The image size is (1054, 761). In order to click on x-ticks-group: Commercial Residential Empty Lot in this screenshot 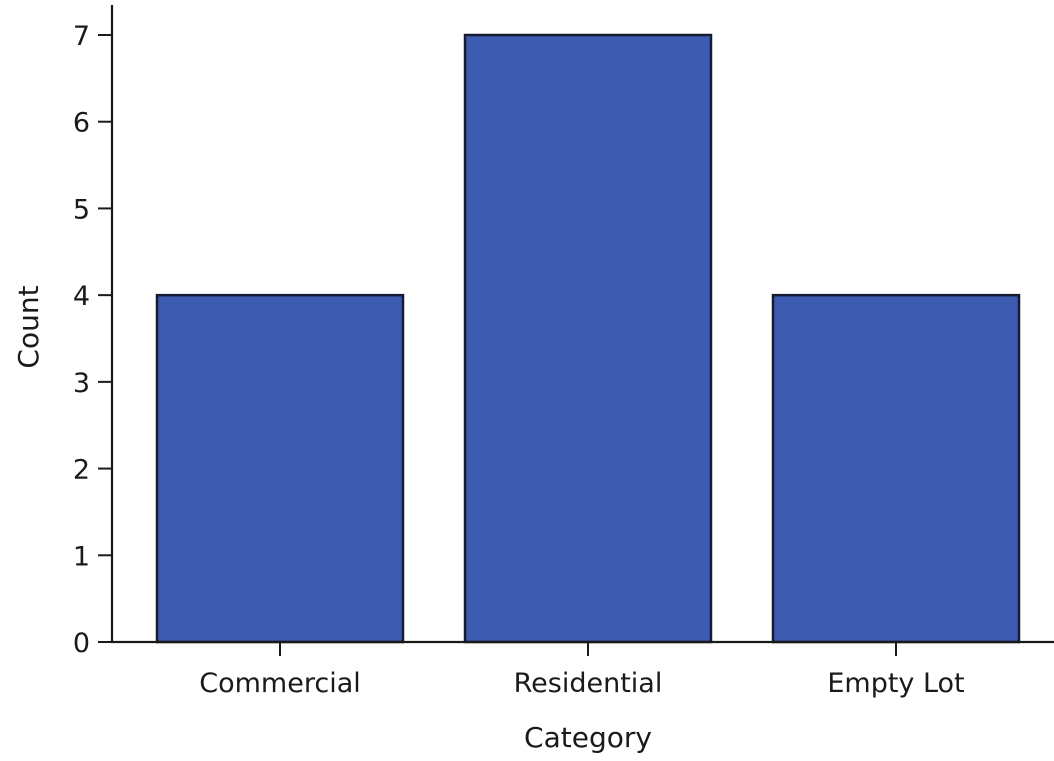, I will do `click(582, 670)`.